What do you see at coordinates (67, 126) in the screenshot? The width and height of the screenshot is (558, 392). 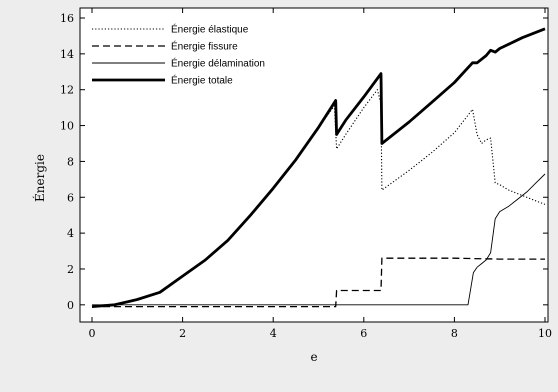 I see `y-tick-label: 10` at bounding box center [67, 126].